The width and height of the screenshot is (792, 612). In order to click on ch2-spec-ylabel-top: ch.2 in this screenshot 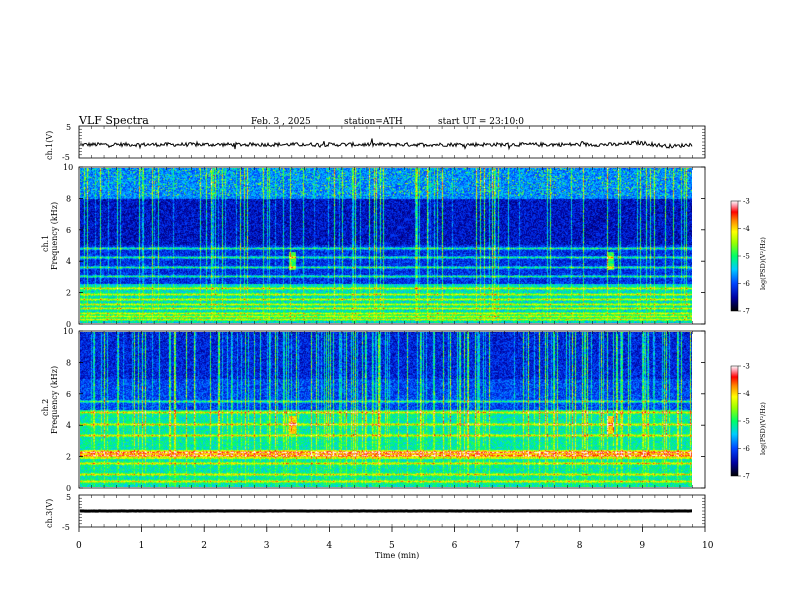, I will do `click(45, 407)`.